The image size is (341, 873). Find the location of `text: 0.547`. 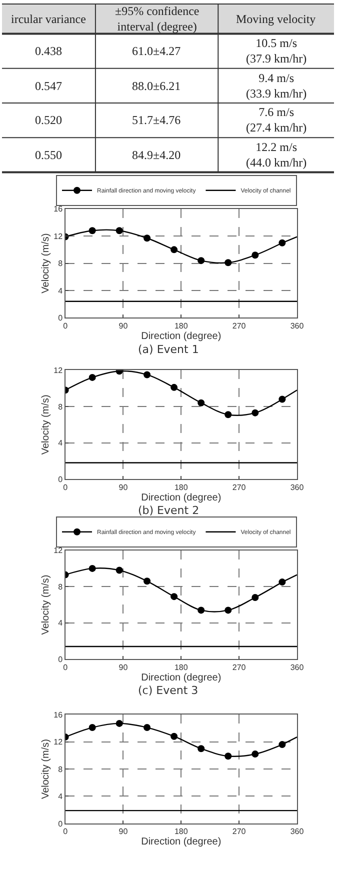

text: 0.547 is located at coordinates (48, 86).